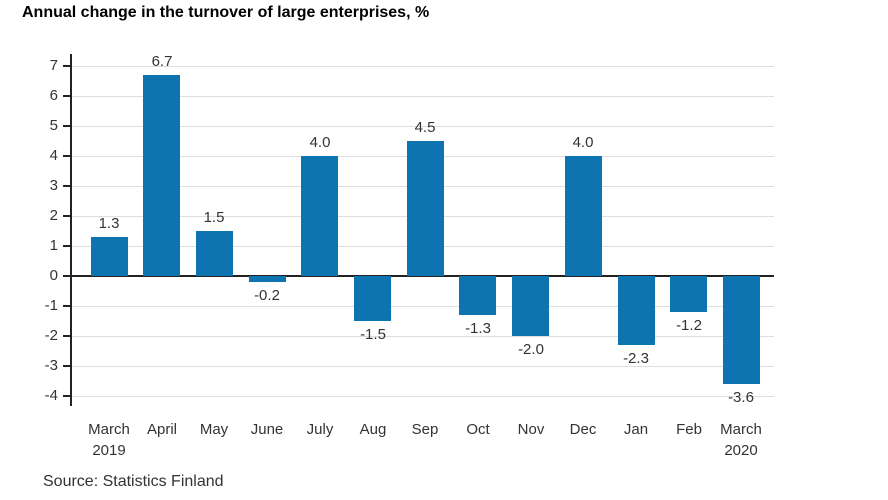 This screenshot has width=888, height=500. What do you see at coordinates (51, 335) in the screenshot?
I see `y-tick-label: -2` at bounding box center [51, 335].